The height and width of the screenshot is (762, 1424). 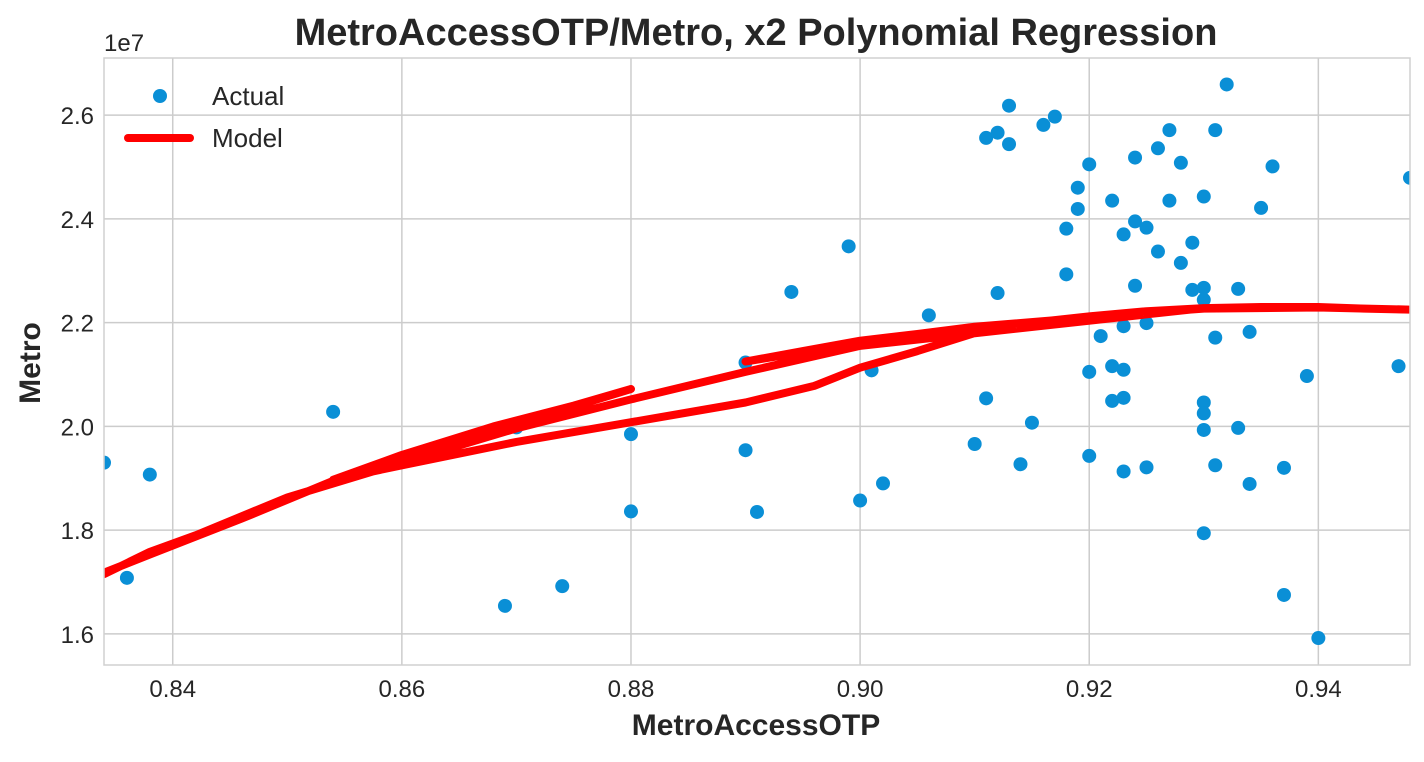 I want to click on y-tick-label: 1.8, so click(x=77, y=531).